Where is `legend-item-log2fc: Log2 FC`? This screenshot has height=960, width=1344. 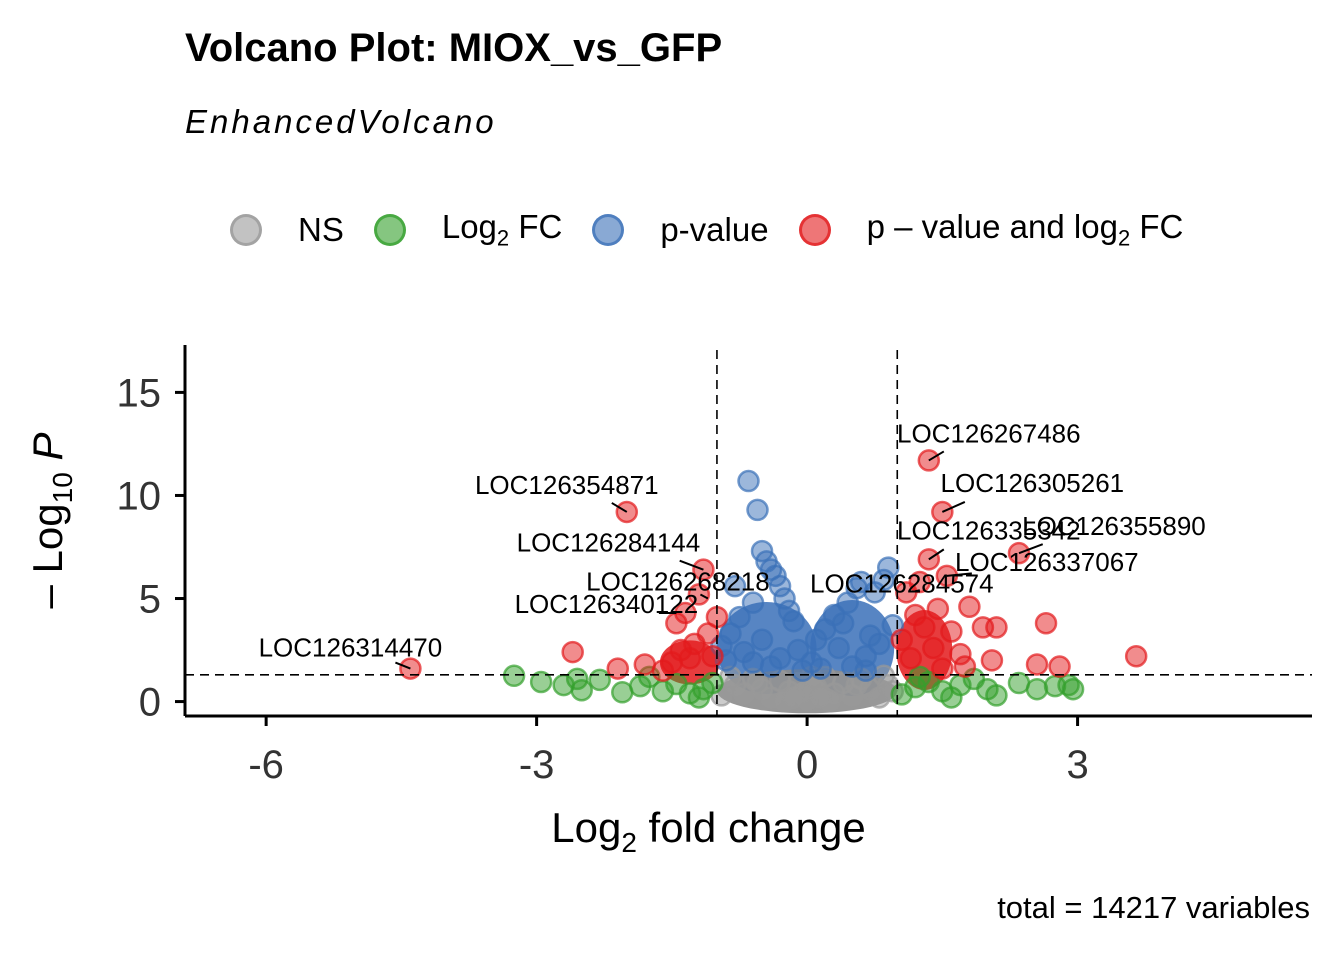 legend-item-log2fc: Log2 FC is located at coordinates (468, 230).